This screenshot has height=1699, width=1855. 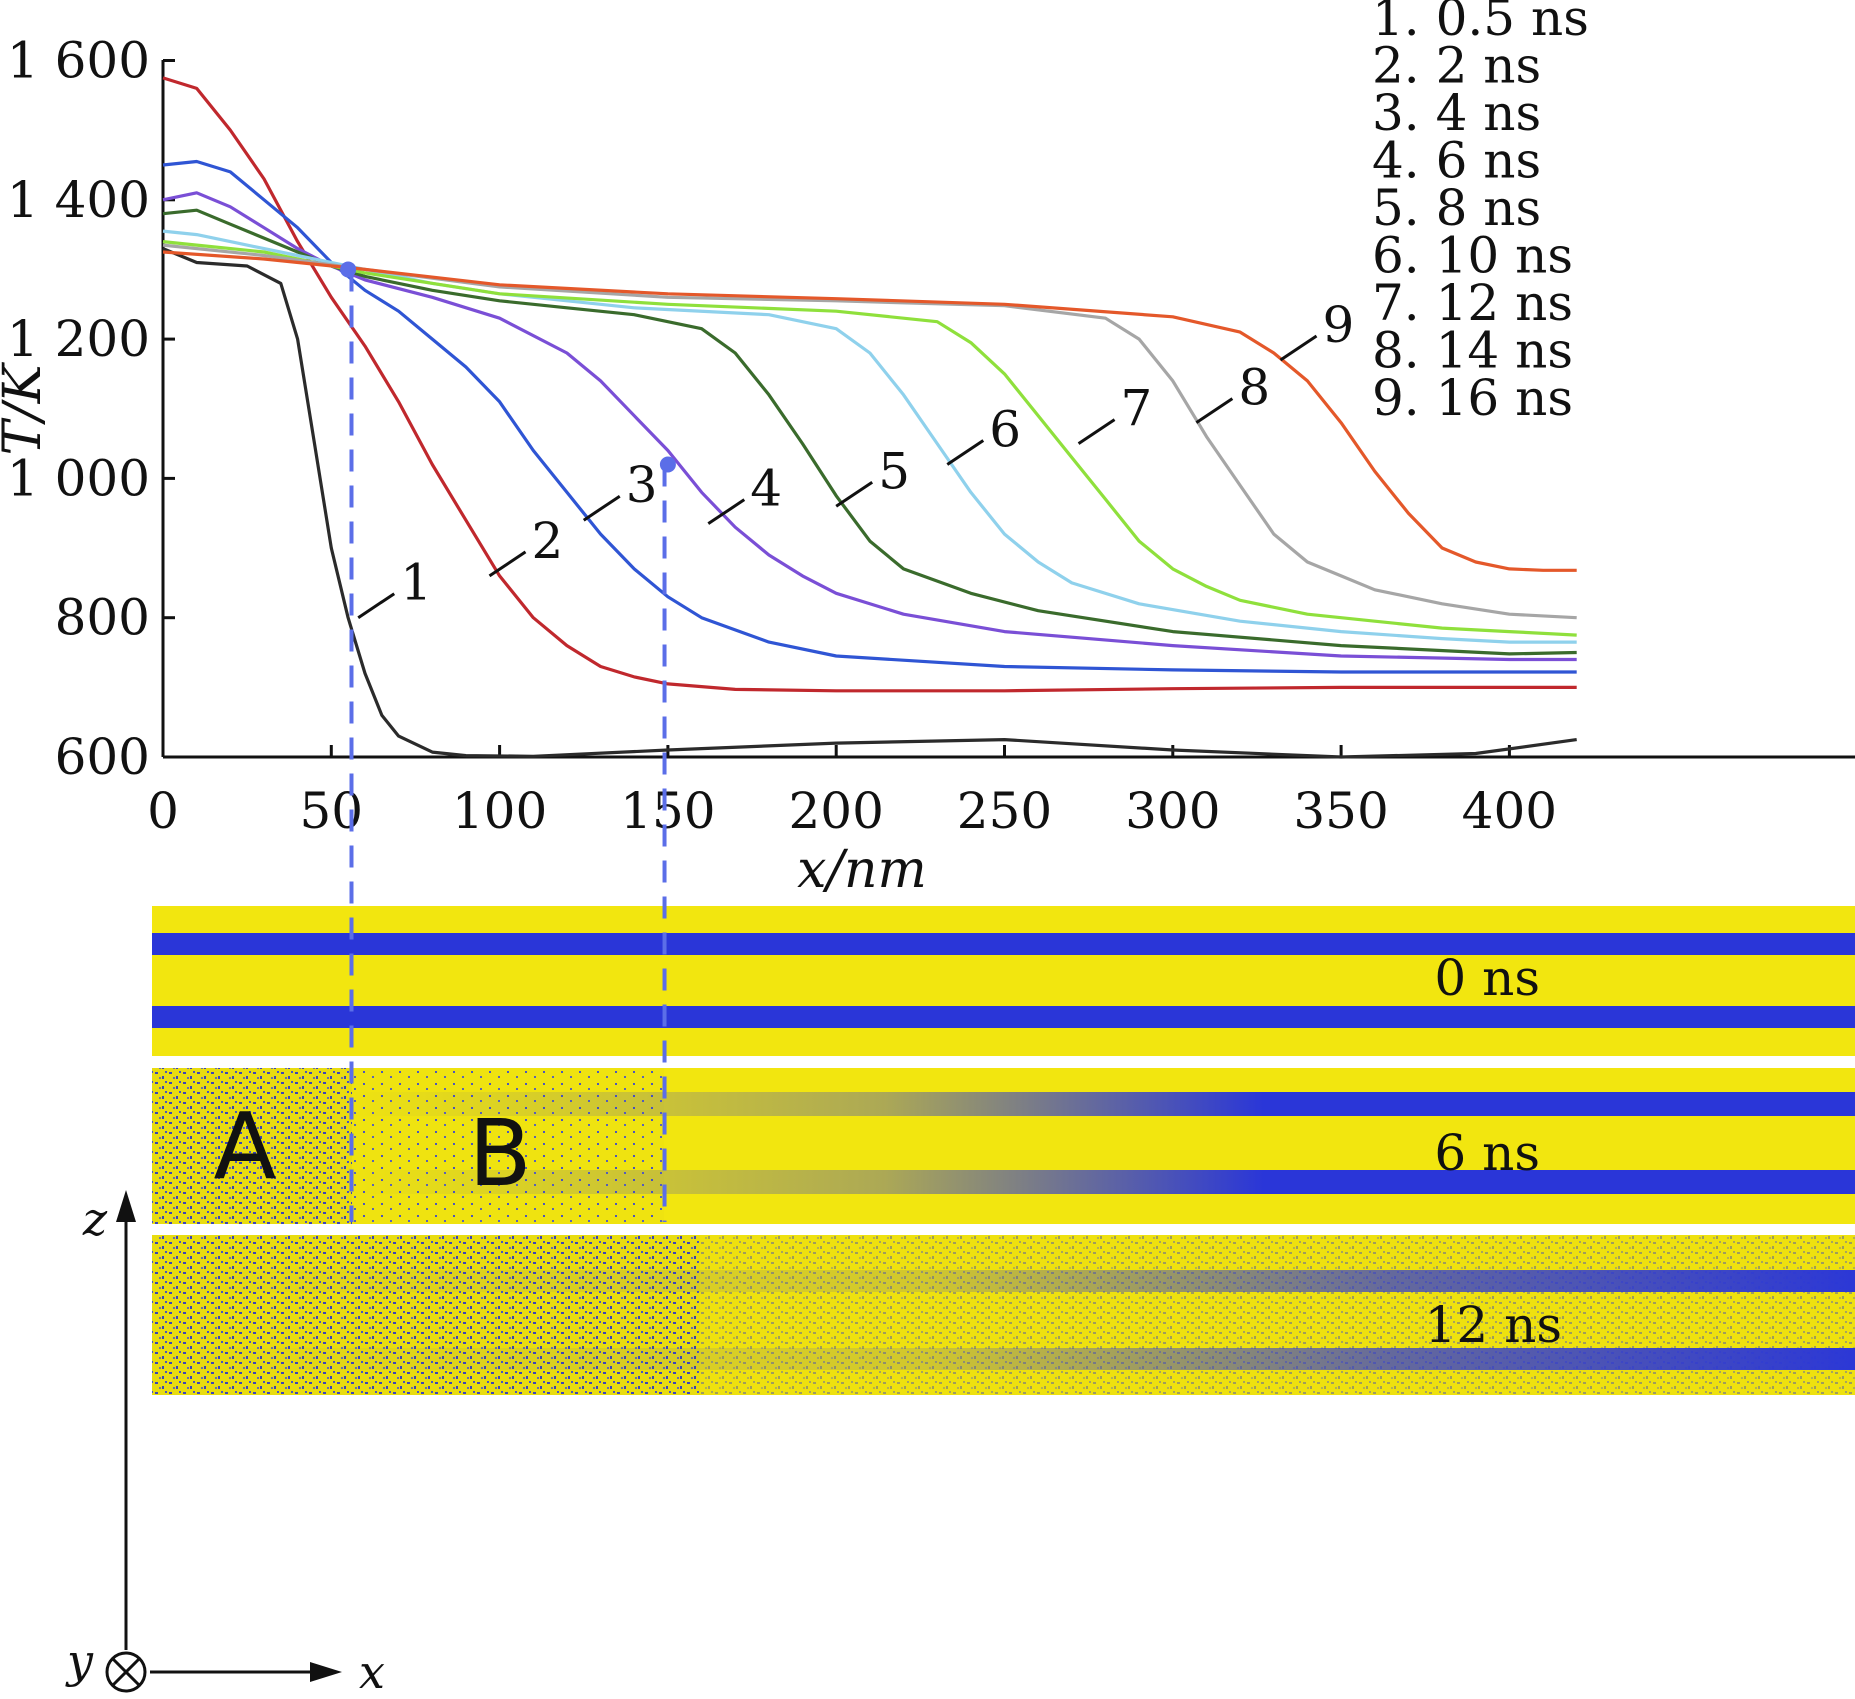 What do you see at coordinates (225, 1444) in the screenshot?
I see `coordinate-axes: z x y` at bounding box center [225, 1444].